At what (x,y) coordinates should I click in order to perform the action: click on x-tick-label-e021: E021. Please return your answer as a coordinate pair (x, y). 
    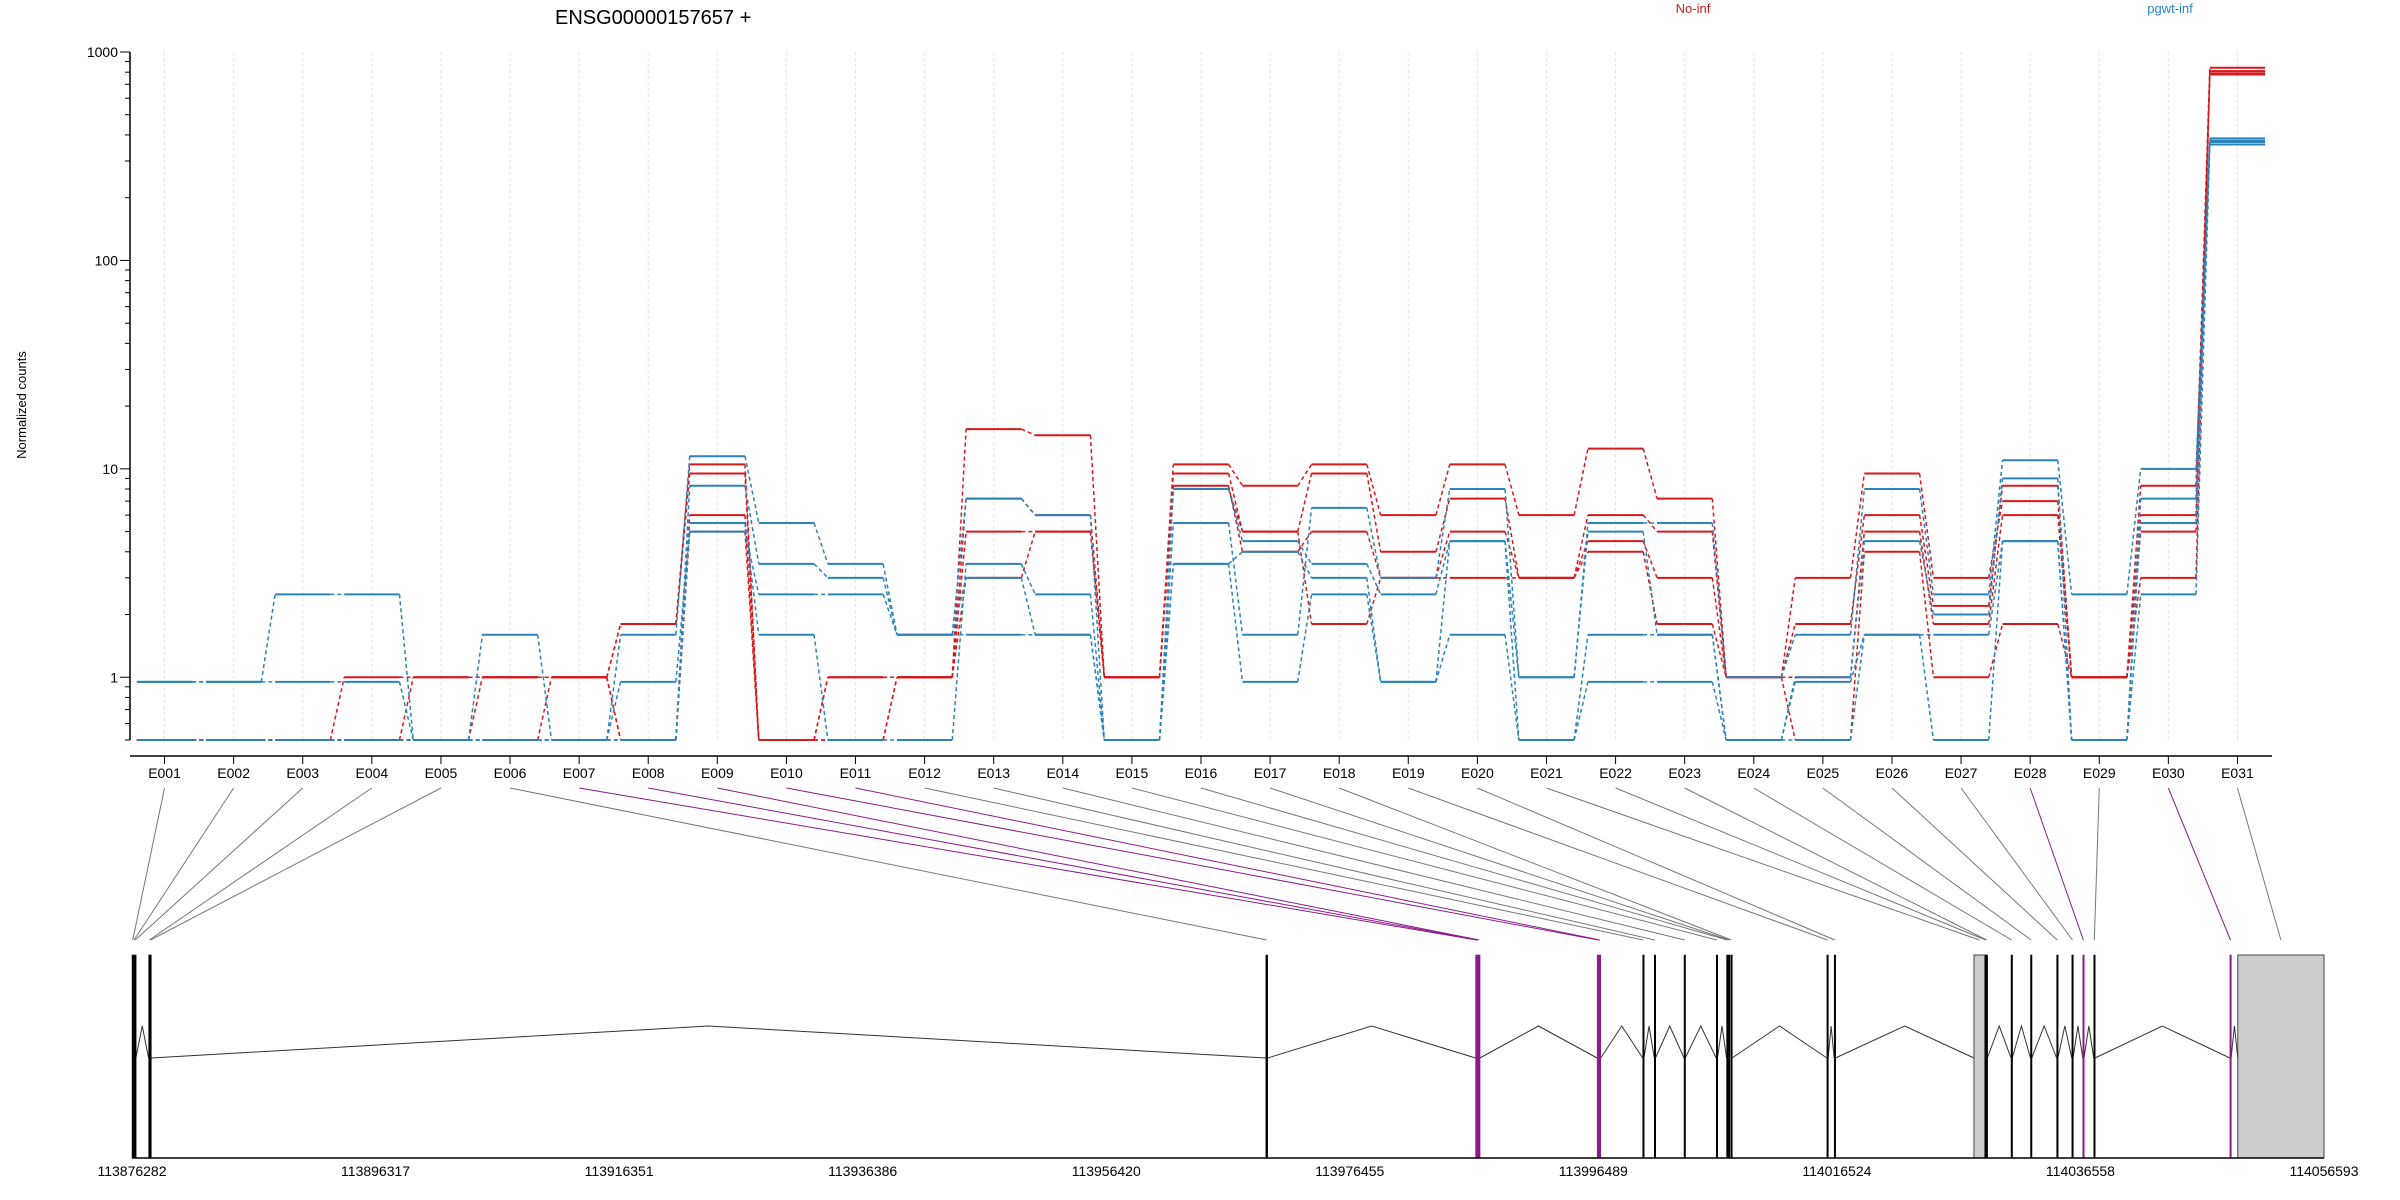
    Looking at the image, I should click on (1546, 773).